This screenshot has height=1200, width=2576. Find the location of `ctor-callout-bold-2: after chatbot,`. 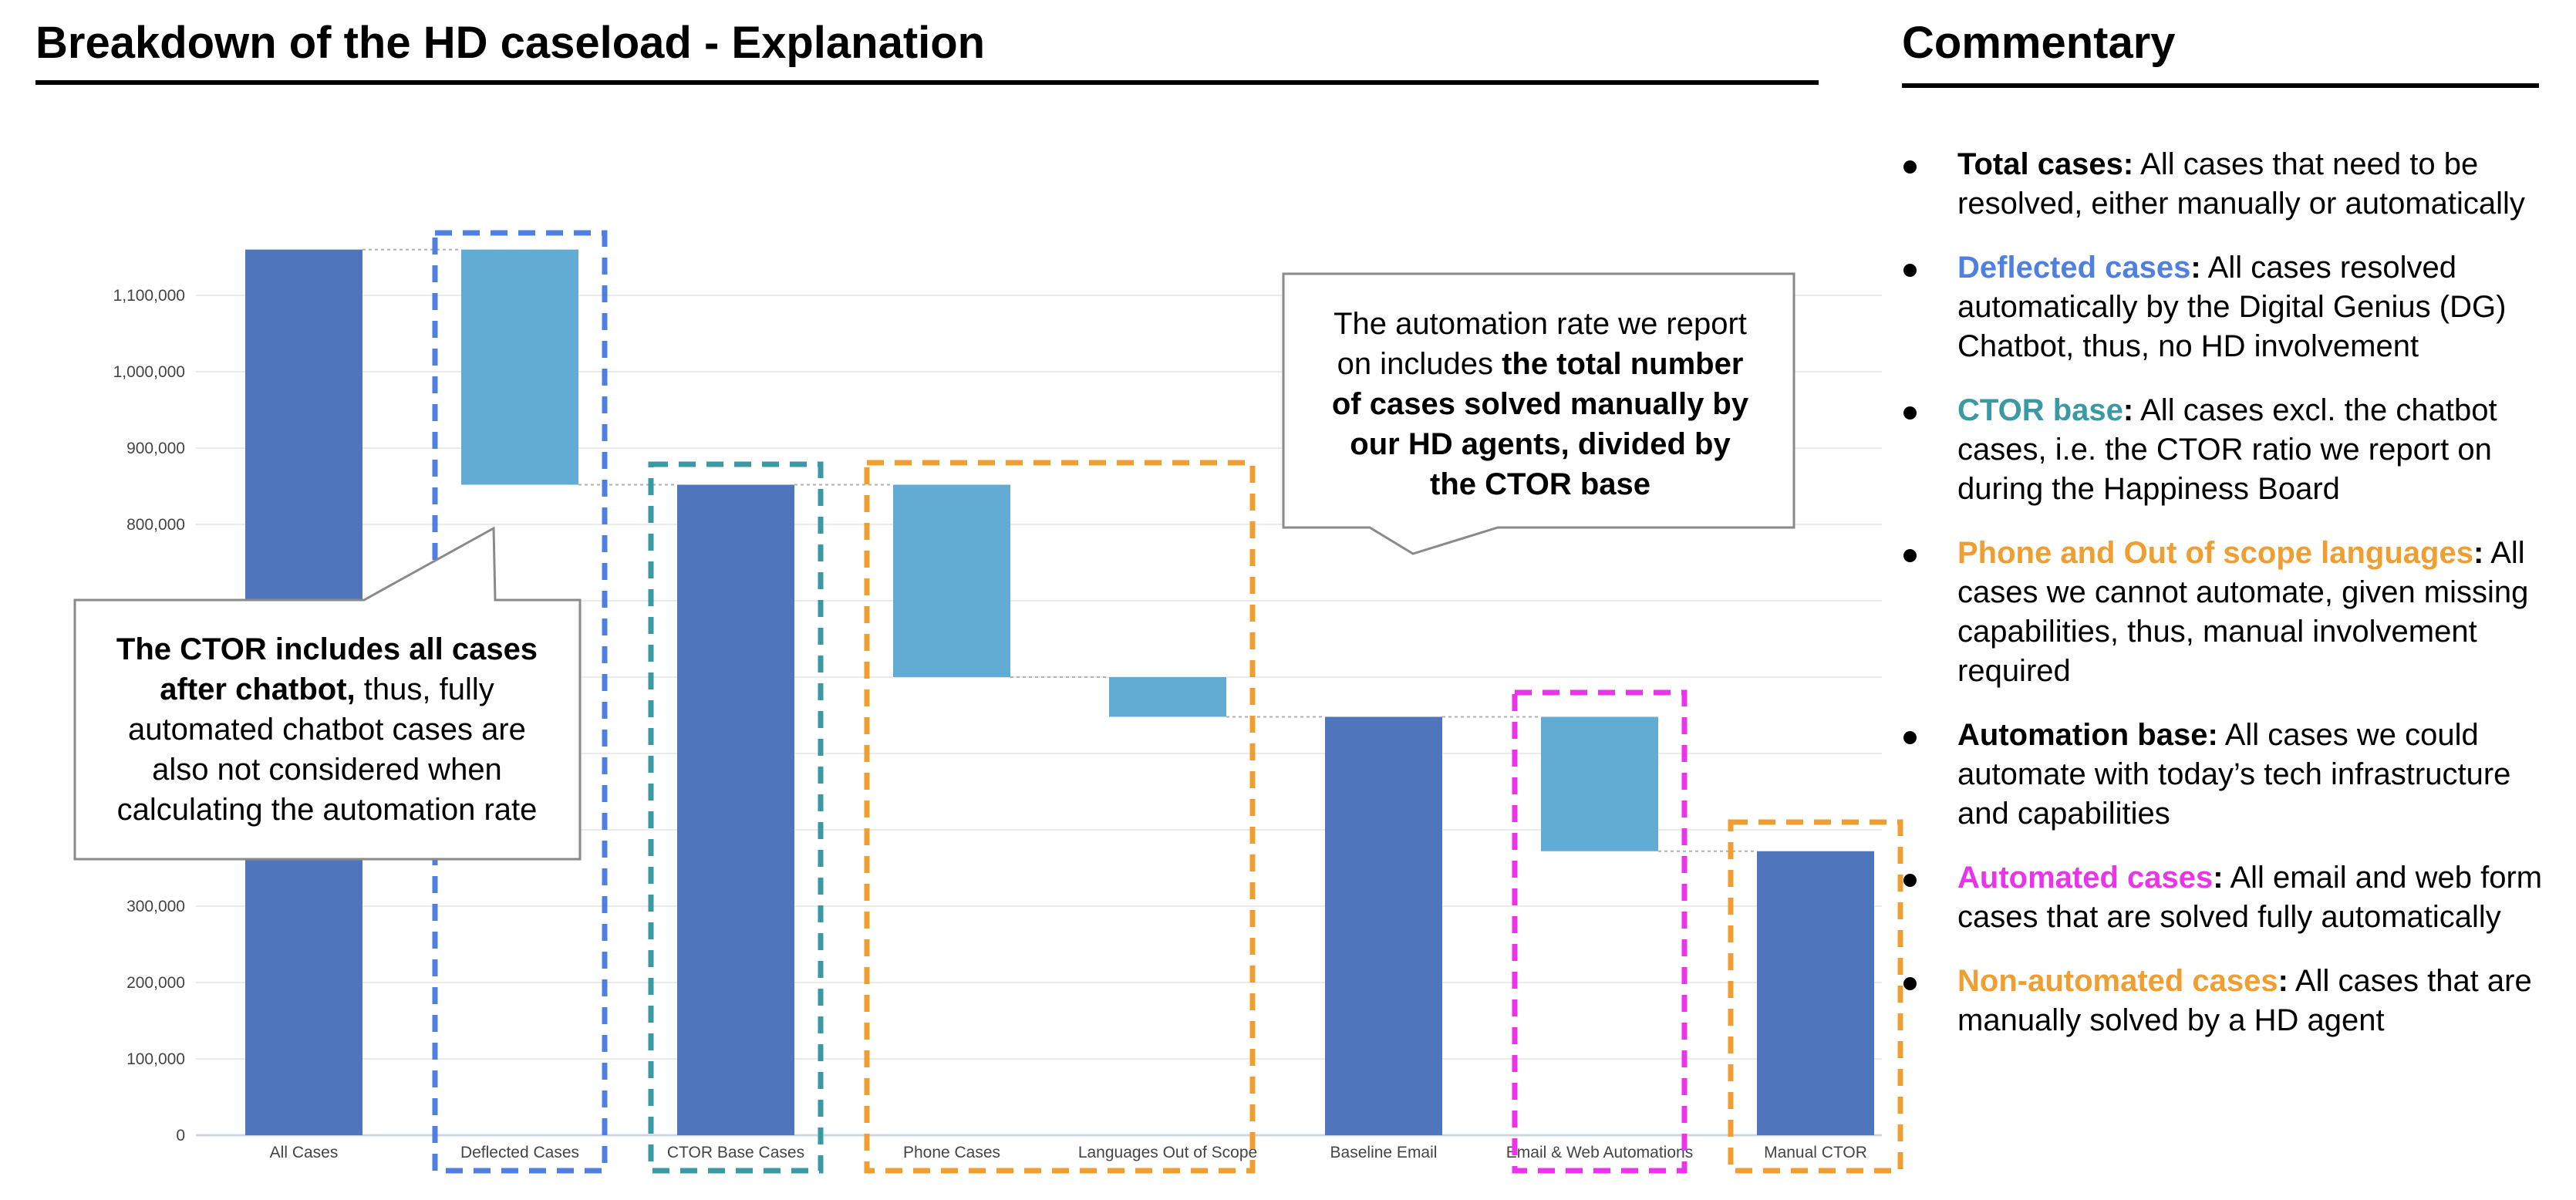

ctor-callout-bold-2: after chatbot, is located at coordinates (258, 689).